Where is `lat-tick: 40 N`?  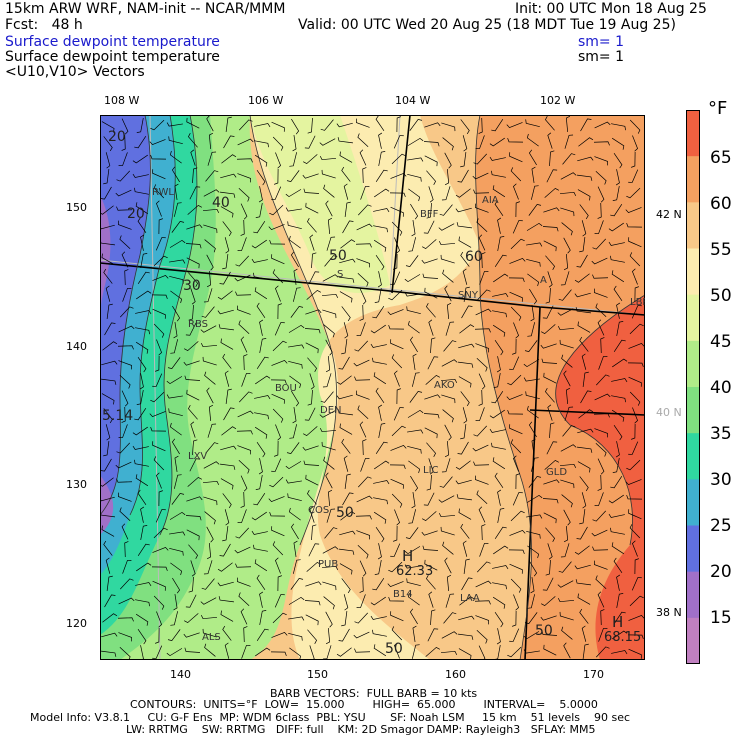
lat-tick: 40 N is located at coordinates (669, 412).